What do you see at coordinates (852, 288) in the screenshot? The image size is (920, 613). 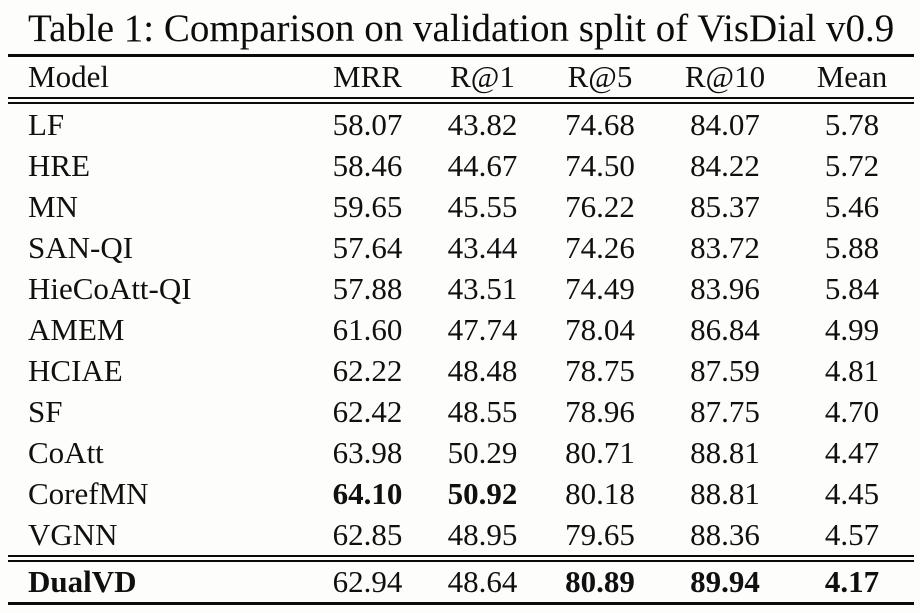 I see `value-cell: 5.84` at bounding box center [852, 288].